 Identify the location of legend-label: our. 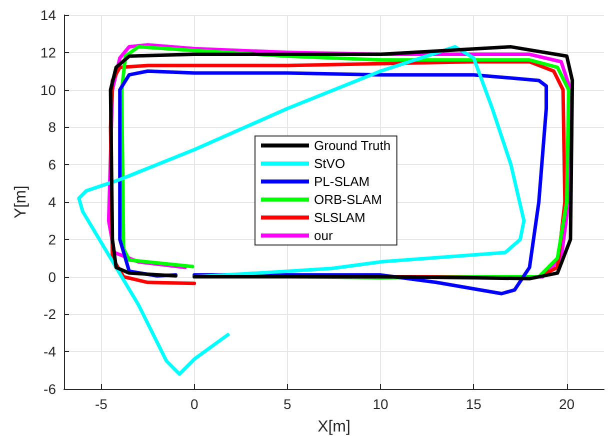
(324, 235).